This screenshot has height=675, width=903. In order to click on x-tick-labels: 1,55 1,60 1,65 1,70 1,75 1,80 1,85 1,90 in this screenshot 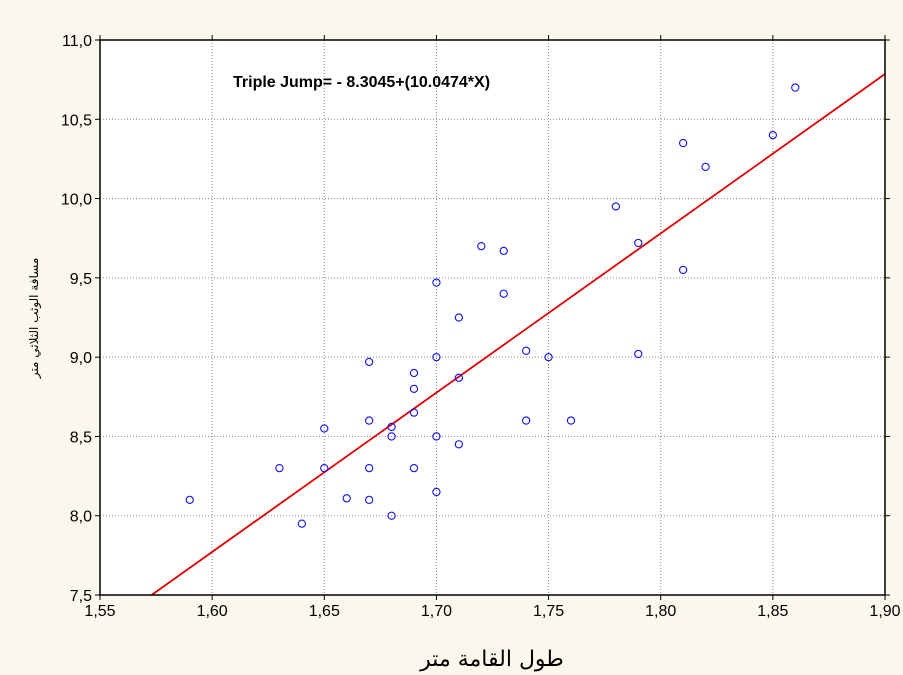, I will do `click(492, 611)`.